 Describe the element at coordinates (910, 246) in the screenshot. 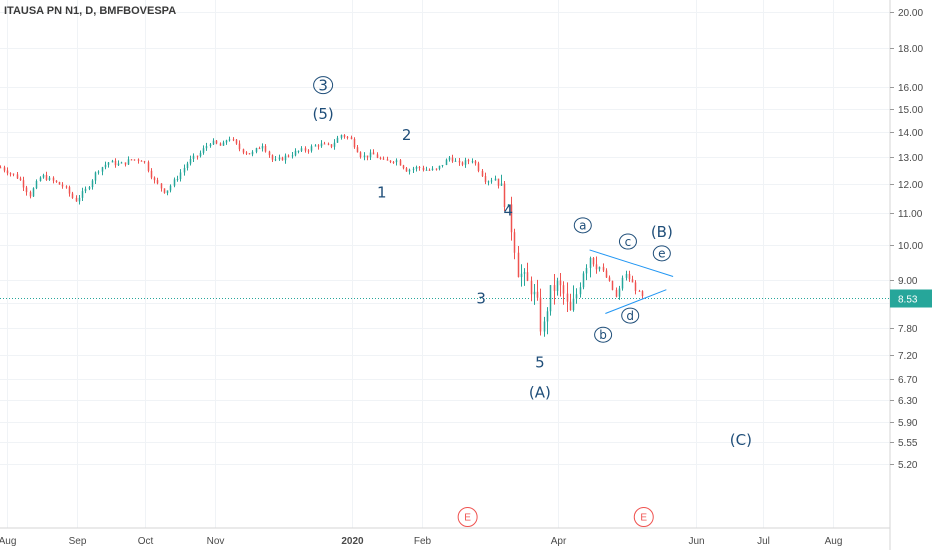

I see `y-tick-label: 10.00` at that location.